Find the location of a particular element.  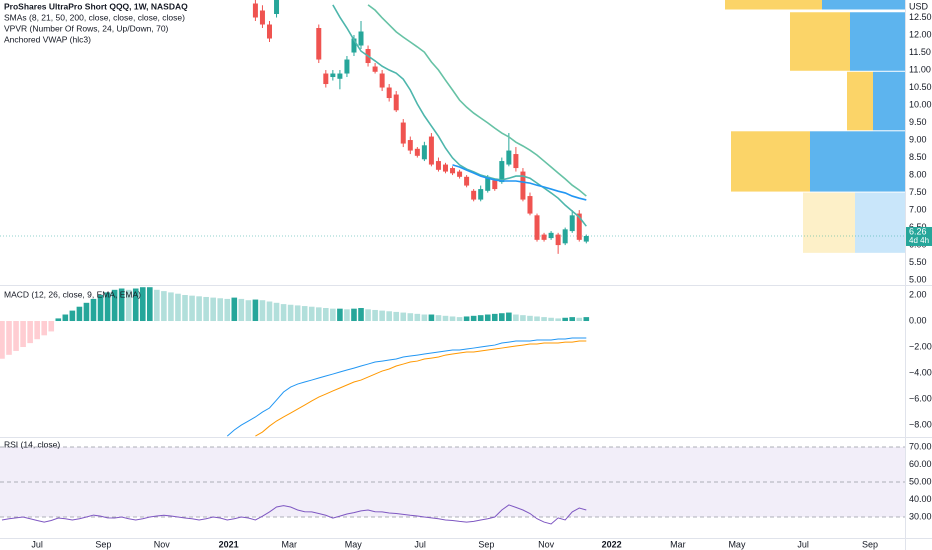

y-tick-label: 12.00 is located at coordinates (920, 34).